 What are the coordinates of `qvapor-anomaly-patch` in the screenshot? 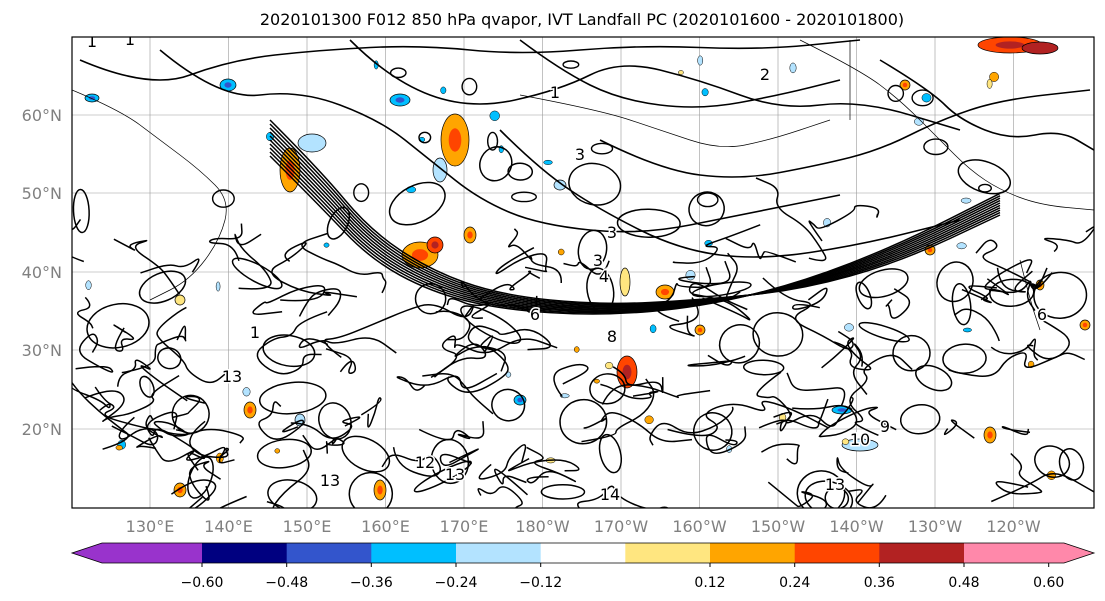 It's located at (860, 445).